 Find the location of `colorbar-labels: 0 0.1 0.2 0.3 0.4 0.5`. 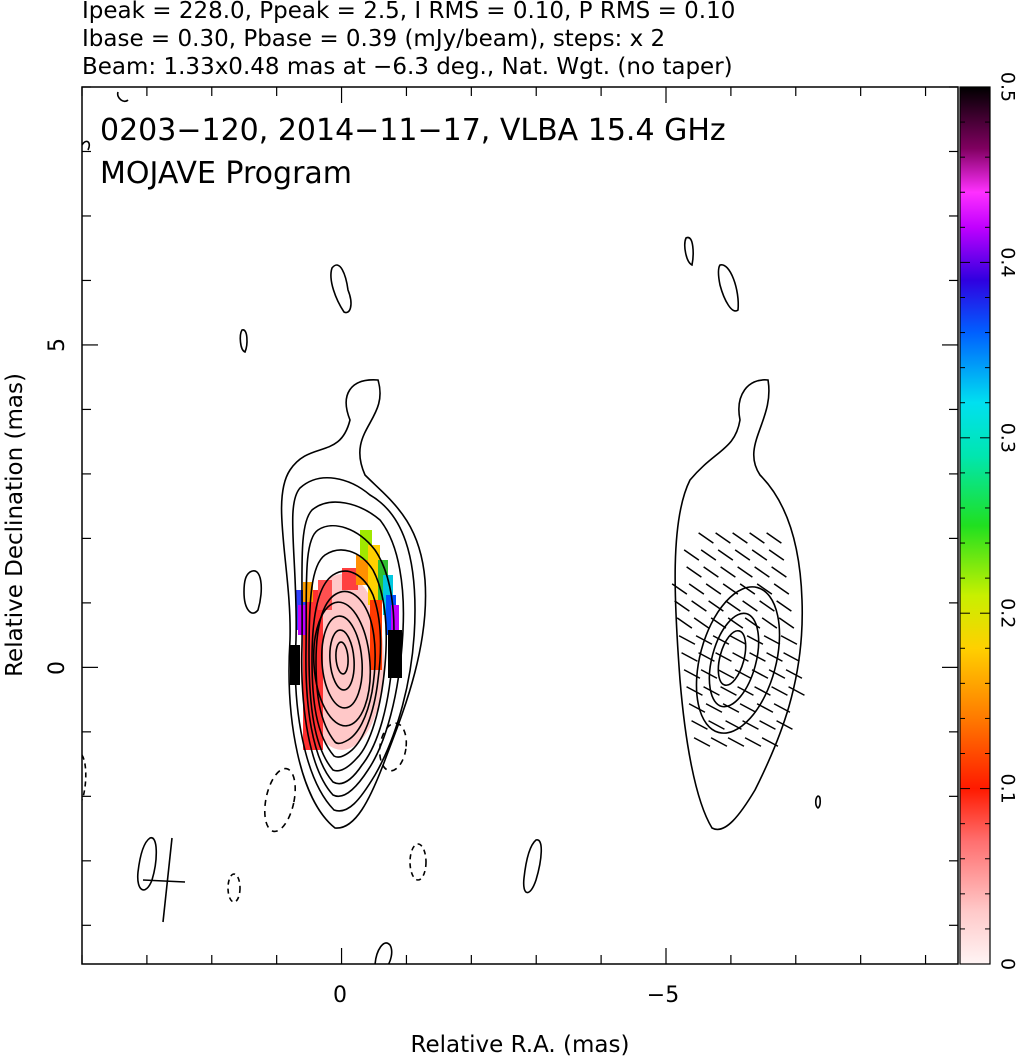

colorbar-labels: 0 0.1 0.2 0.3 0.4 0.5 is located at coordinates (1008, 521).